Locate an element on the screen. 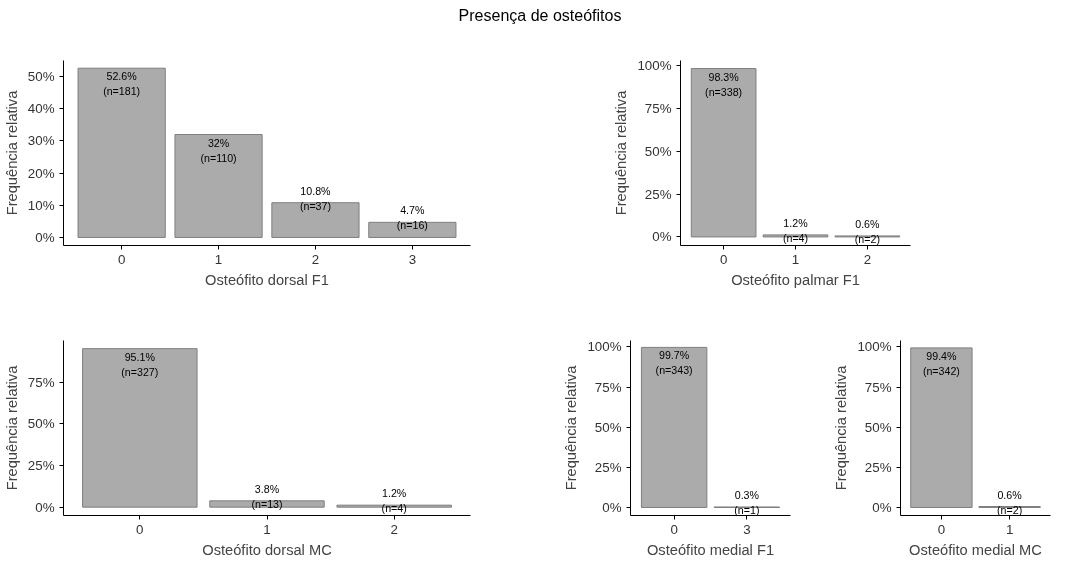  data-label: 3.8% (n=13) is located at coordinates (267, 496).